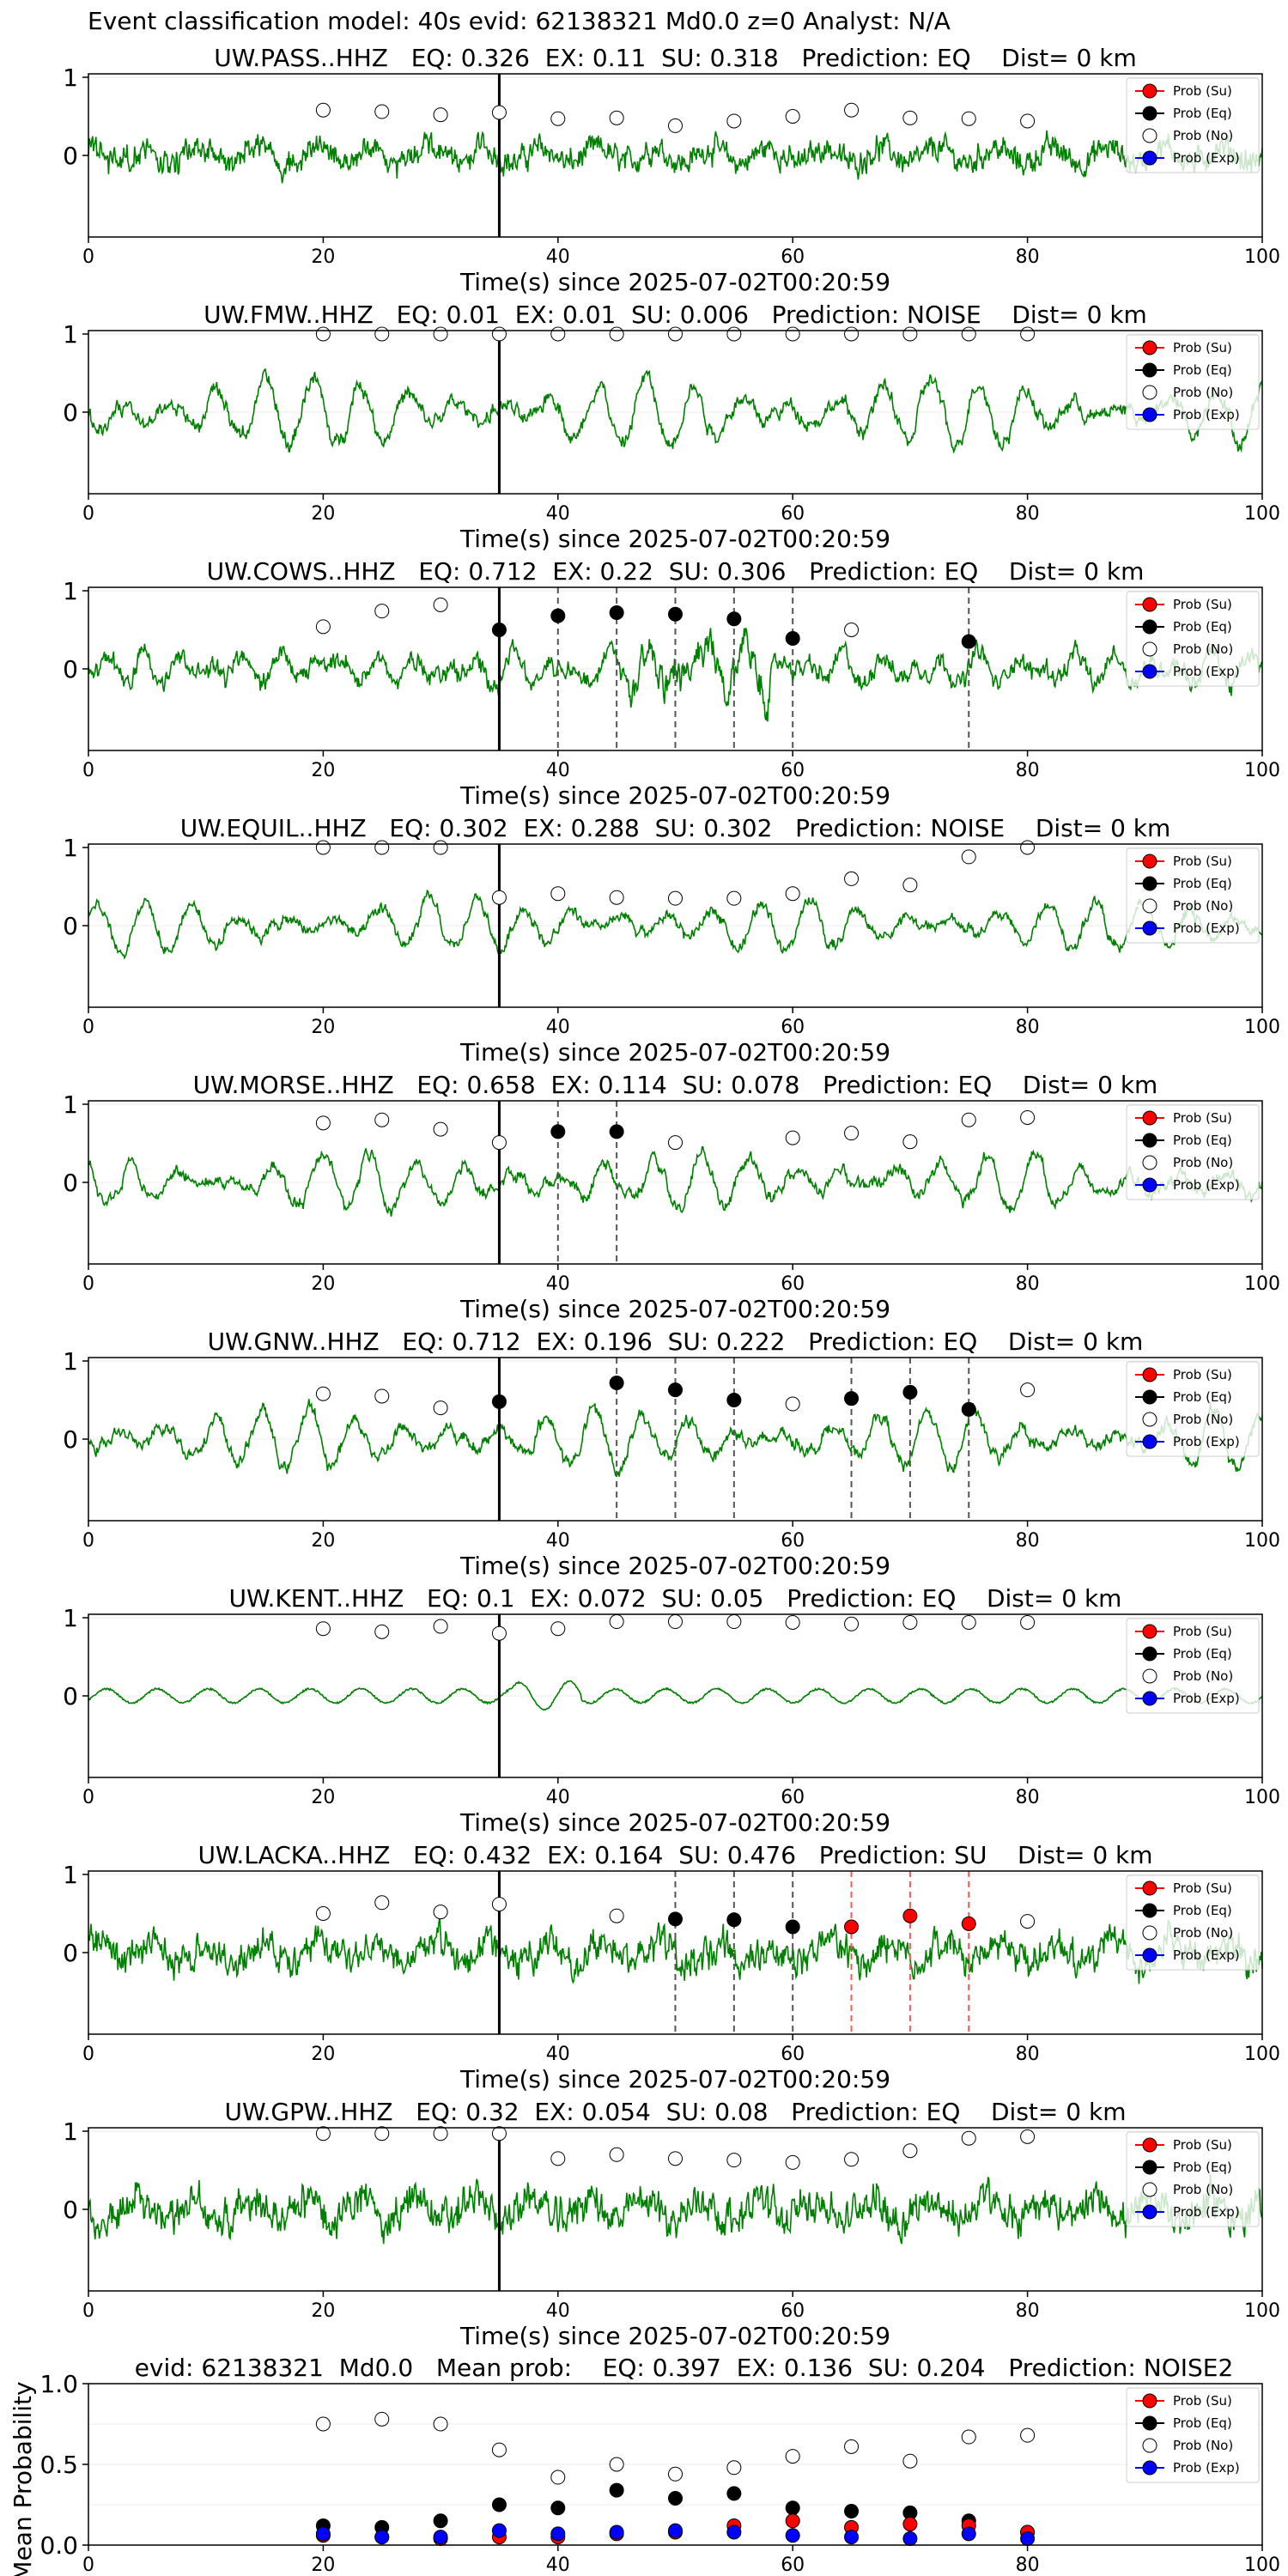 The image size is (1288, 2576). What do you see at coordinates (59, 2384) in the screenshot?
I see `y-tick-label: 1.0` at bounding box center [59, 2384].